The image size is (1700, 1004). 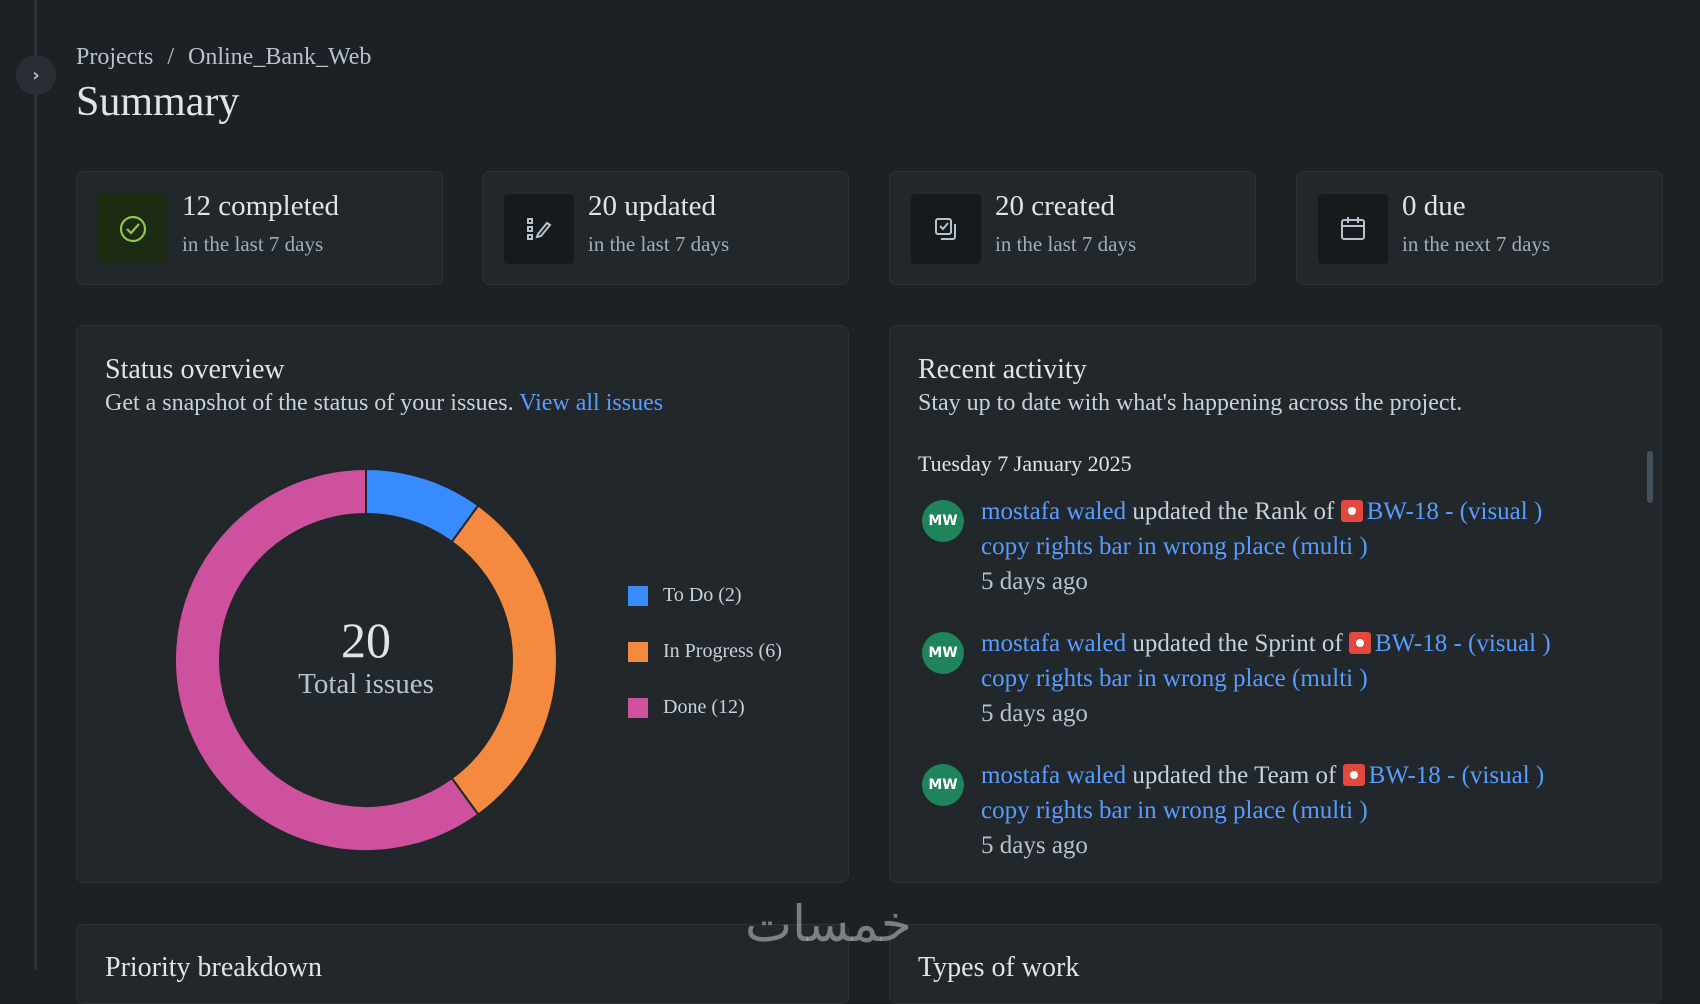 What do you see at coordinates (195, 369) in the screenshot?
I see `panel-title: Status overview` at bounding box center [195, 369].